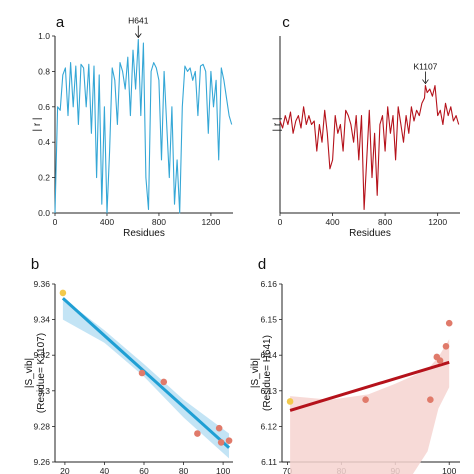  Describe the element at coordinates (332, 222) in the screenshot. I see `x-tick-label-c-1: 400` at that location.